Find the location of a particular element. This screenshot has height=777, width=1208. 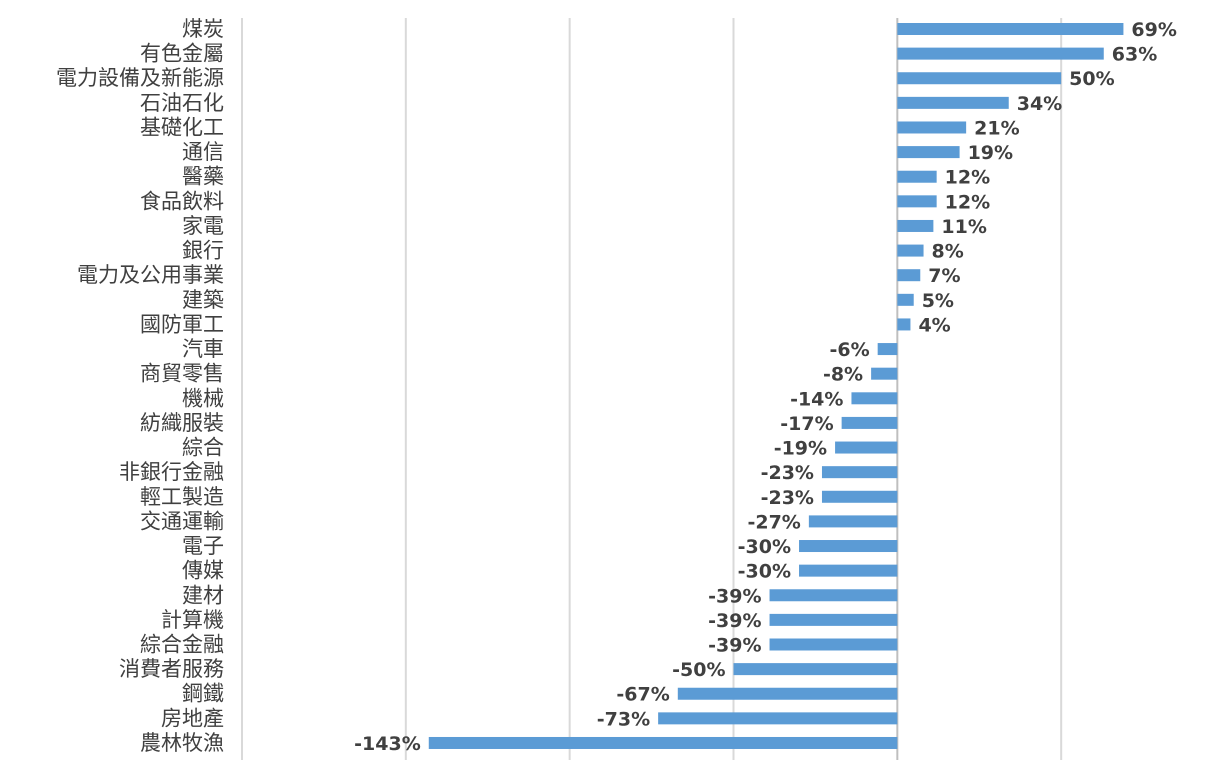

category-label: 家電 is located at coordinates (203, 226).